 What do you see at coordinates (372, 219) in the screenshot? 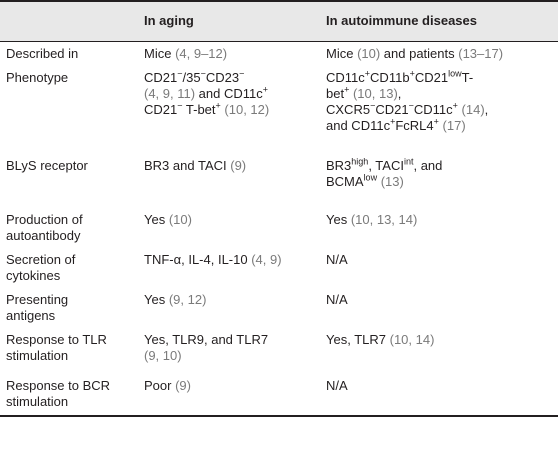
I see `cell-autoimmune: Yes (10, 13, 14)` at bounding box center [372, 219].